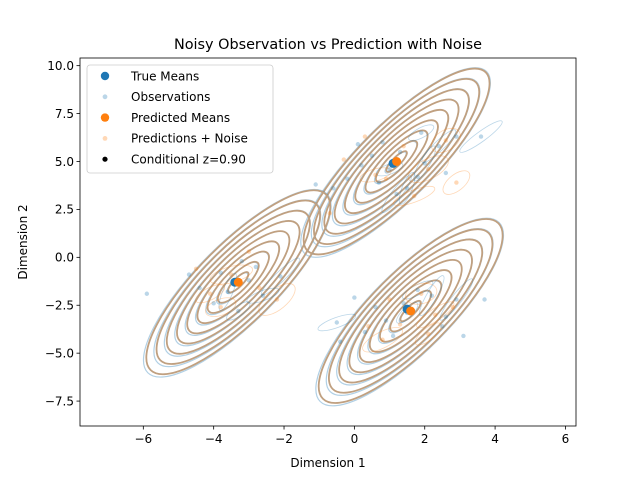 The height and width of the screenshot is (484, 640). Describe the element at coordinates (189, 139) in the screenshot. I see `legend-label: Predictions + Noise` at that location.